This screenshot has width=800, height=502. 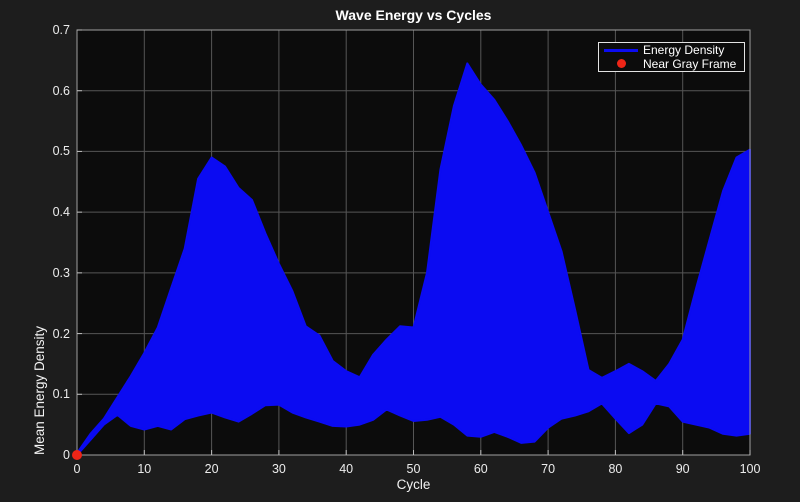 I want to click on chart-title: Wave Energy vs Cycles, so click(x=413, y=15).